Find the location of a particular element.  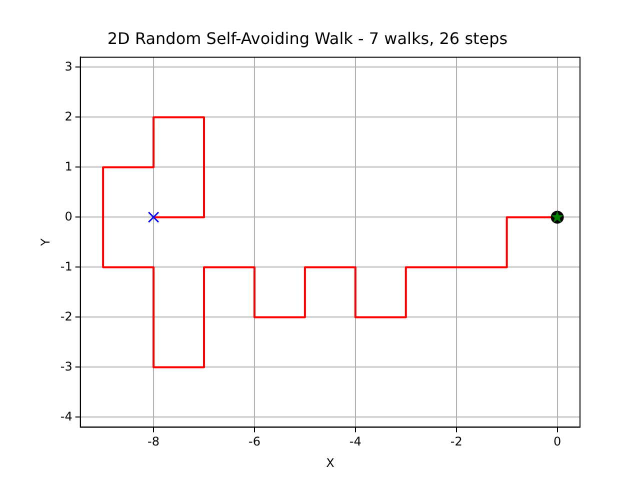

y-tick-label: -2 is located at coordinates (66, 316).